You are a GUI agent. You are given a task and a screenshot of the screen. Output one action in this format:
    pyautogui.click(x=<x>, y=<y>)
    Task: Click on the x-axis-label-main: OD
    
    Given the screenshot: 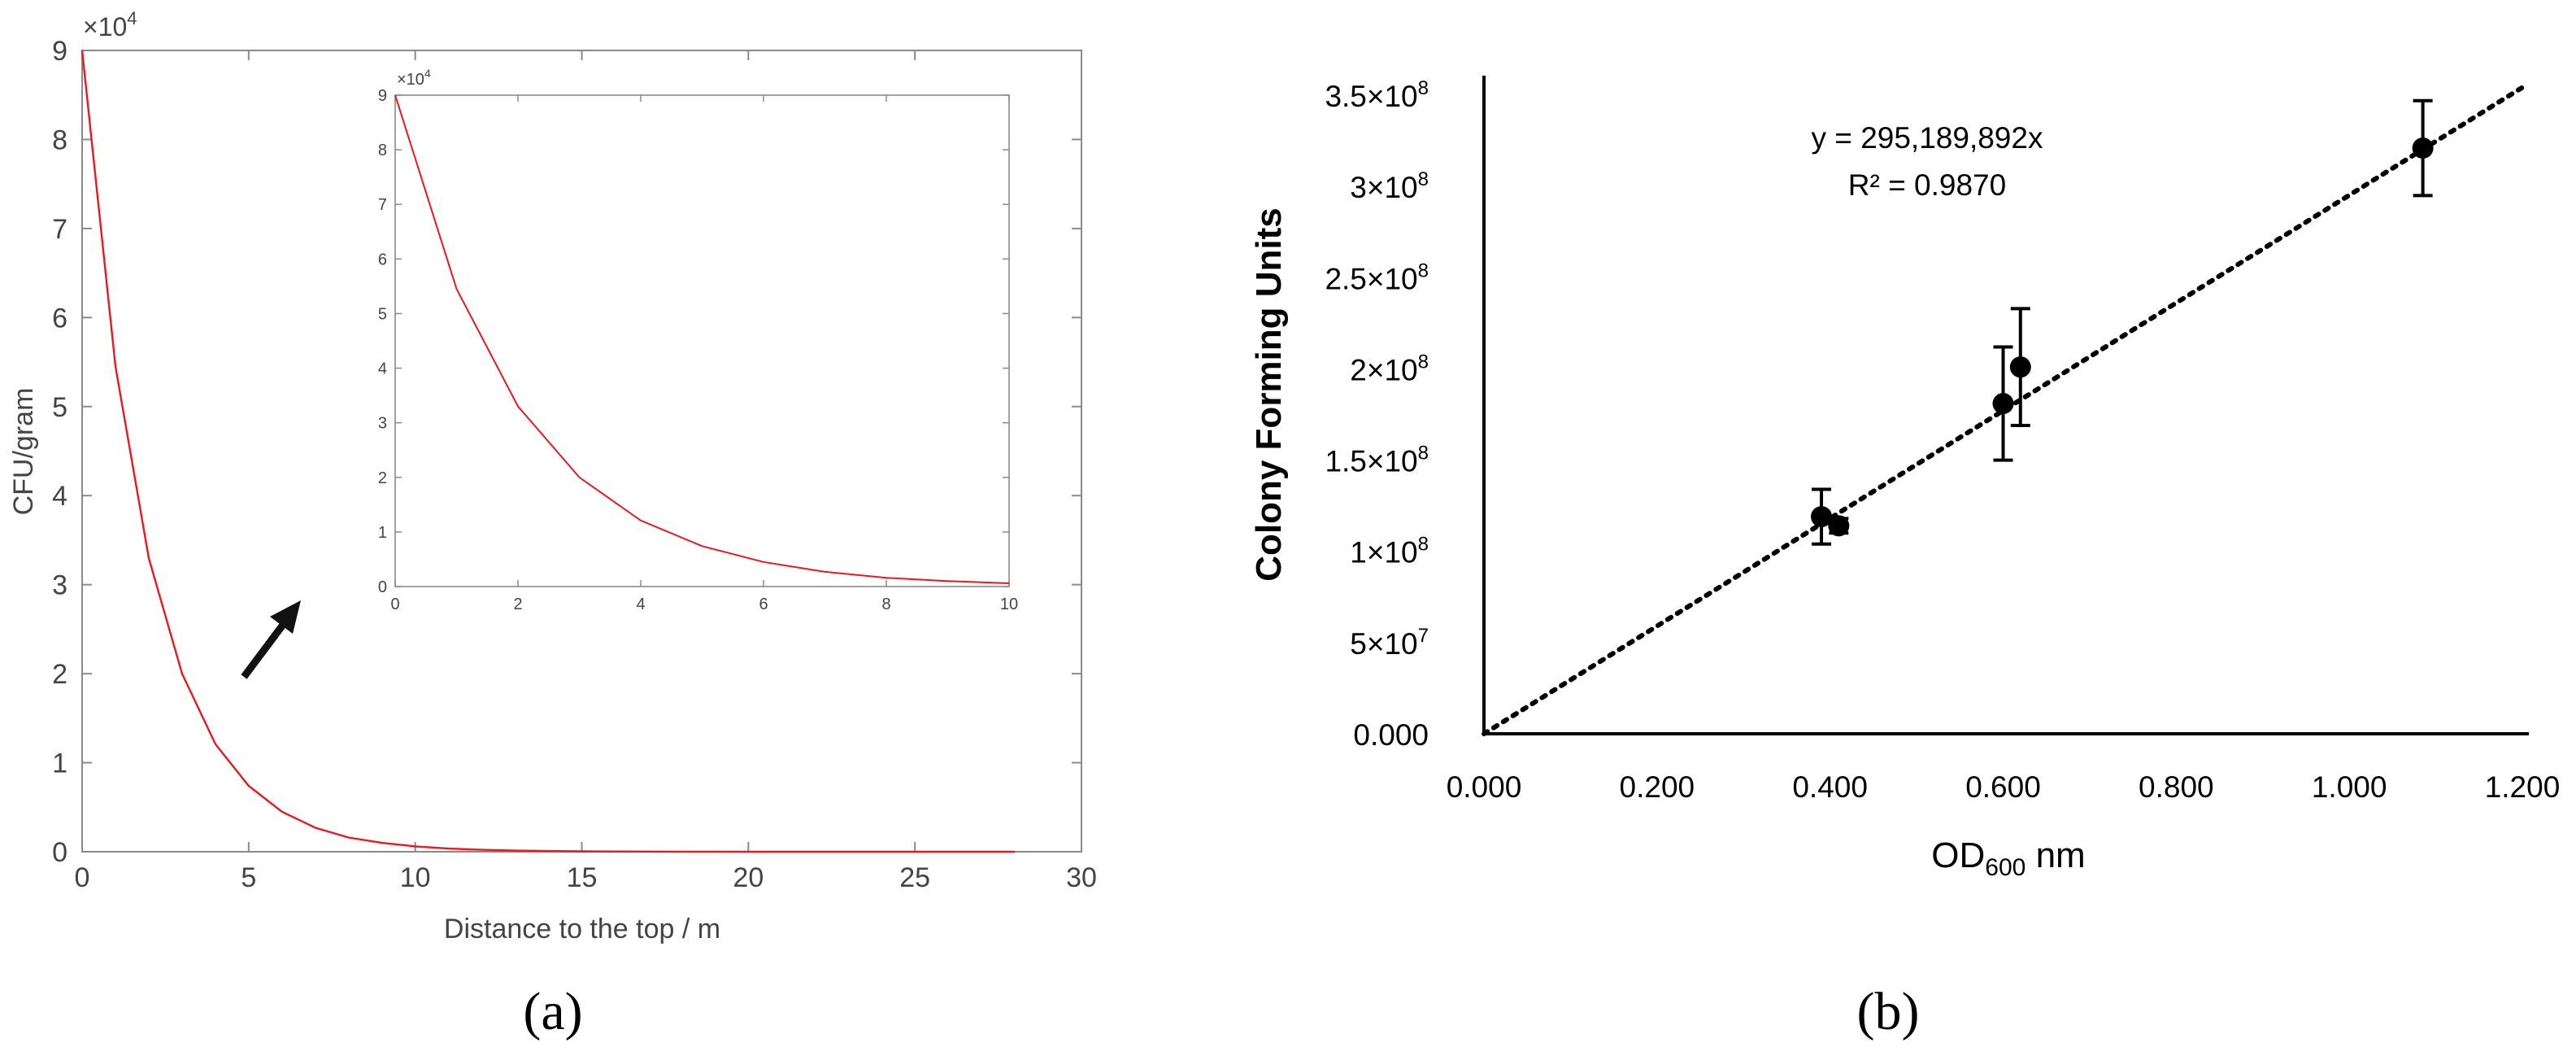 What is the action you would take?
    pyautogui.click(x=1958, y=855)
    